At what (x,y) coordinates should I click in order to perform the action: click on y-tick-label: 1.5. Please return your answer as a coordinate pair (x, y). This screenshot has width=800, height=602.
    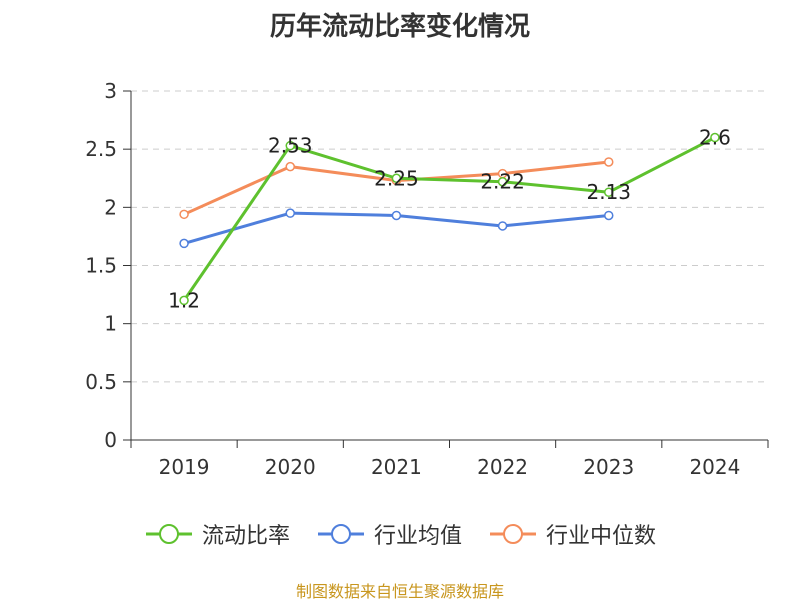
    Looking at the image, I should click on (101, 266).